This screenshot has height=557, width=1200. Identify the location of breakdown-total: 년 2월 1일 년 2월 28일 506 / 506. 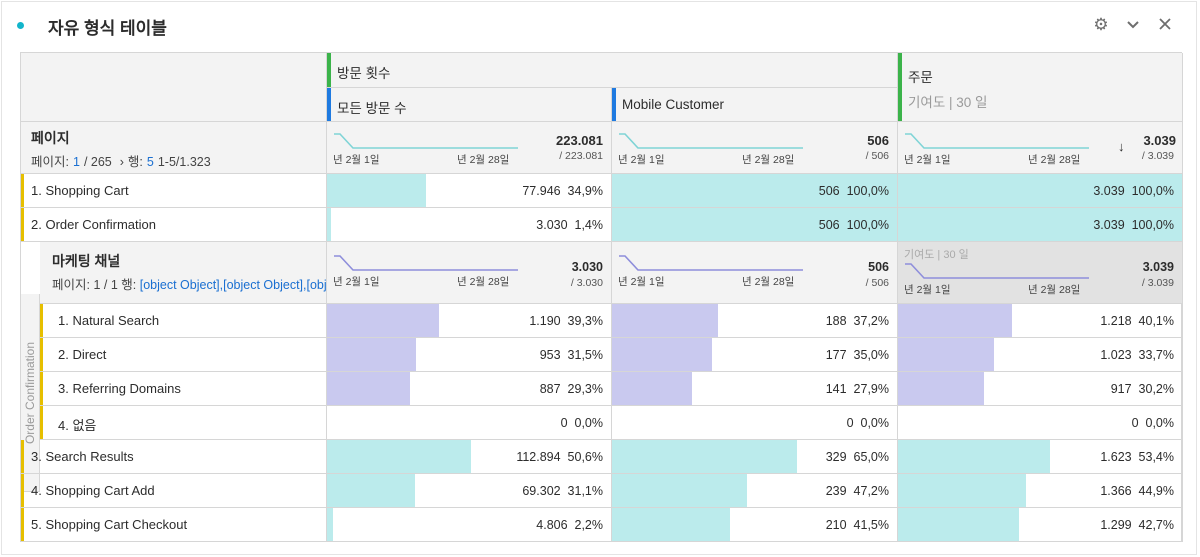
(755, 273).